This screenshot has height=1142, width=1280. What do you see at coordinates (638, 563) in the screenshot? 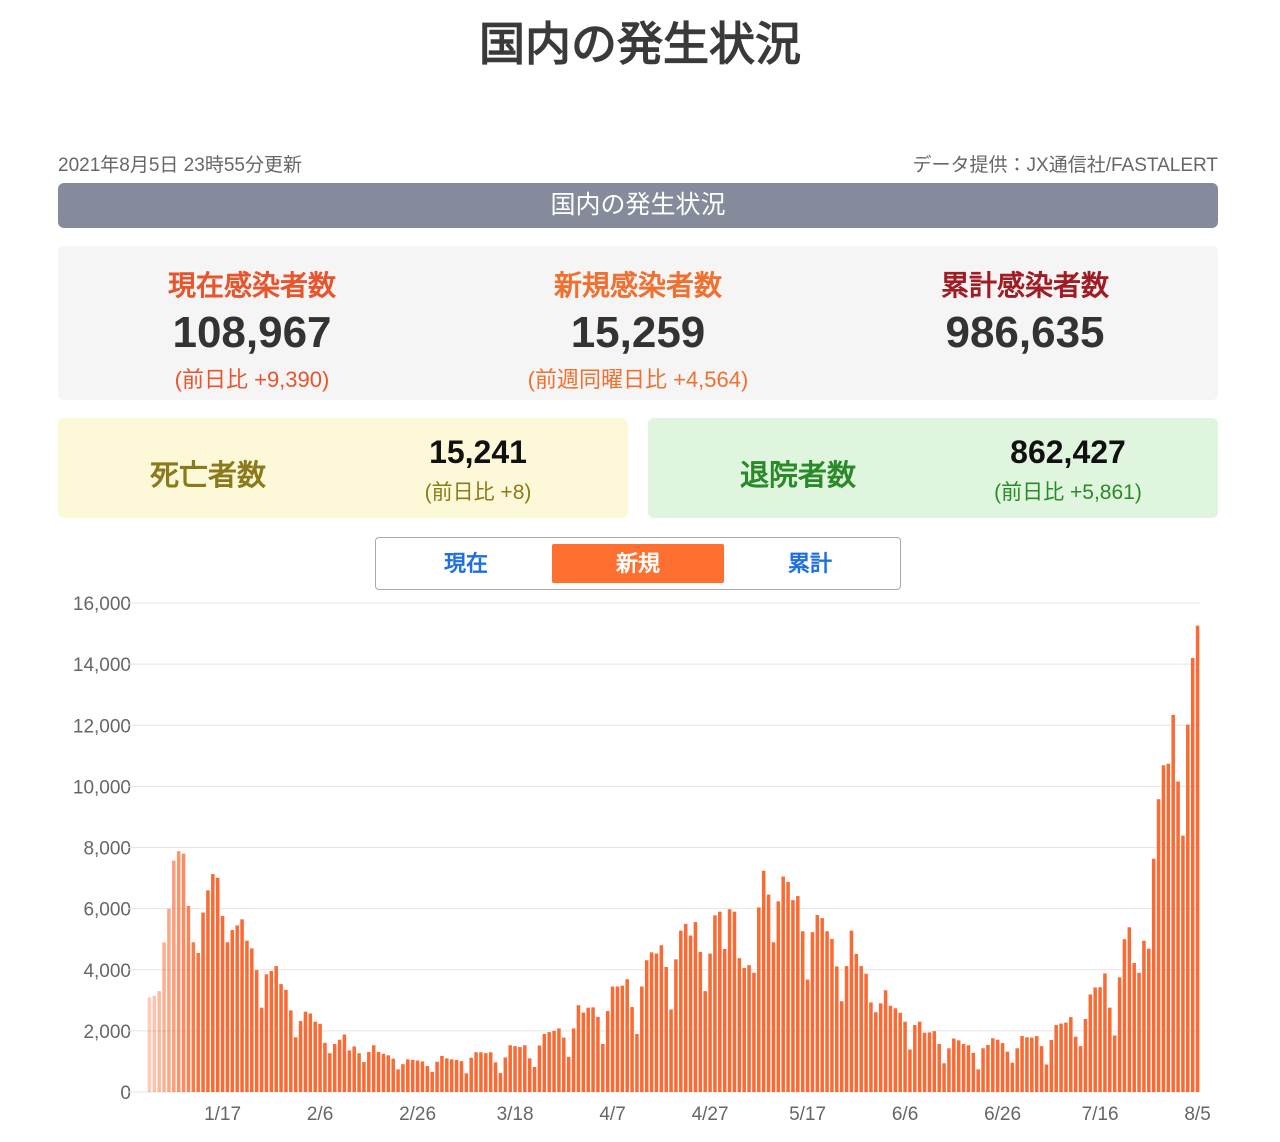
I see `tab: 新規` at bounding box center [638, 563].